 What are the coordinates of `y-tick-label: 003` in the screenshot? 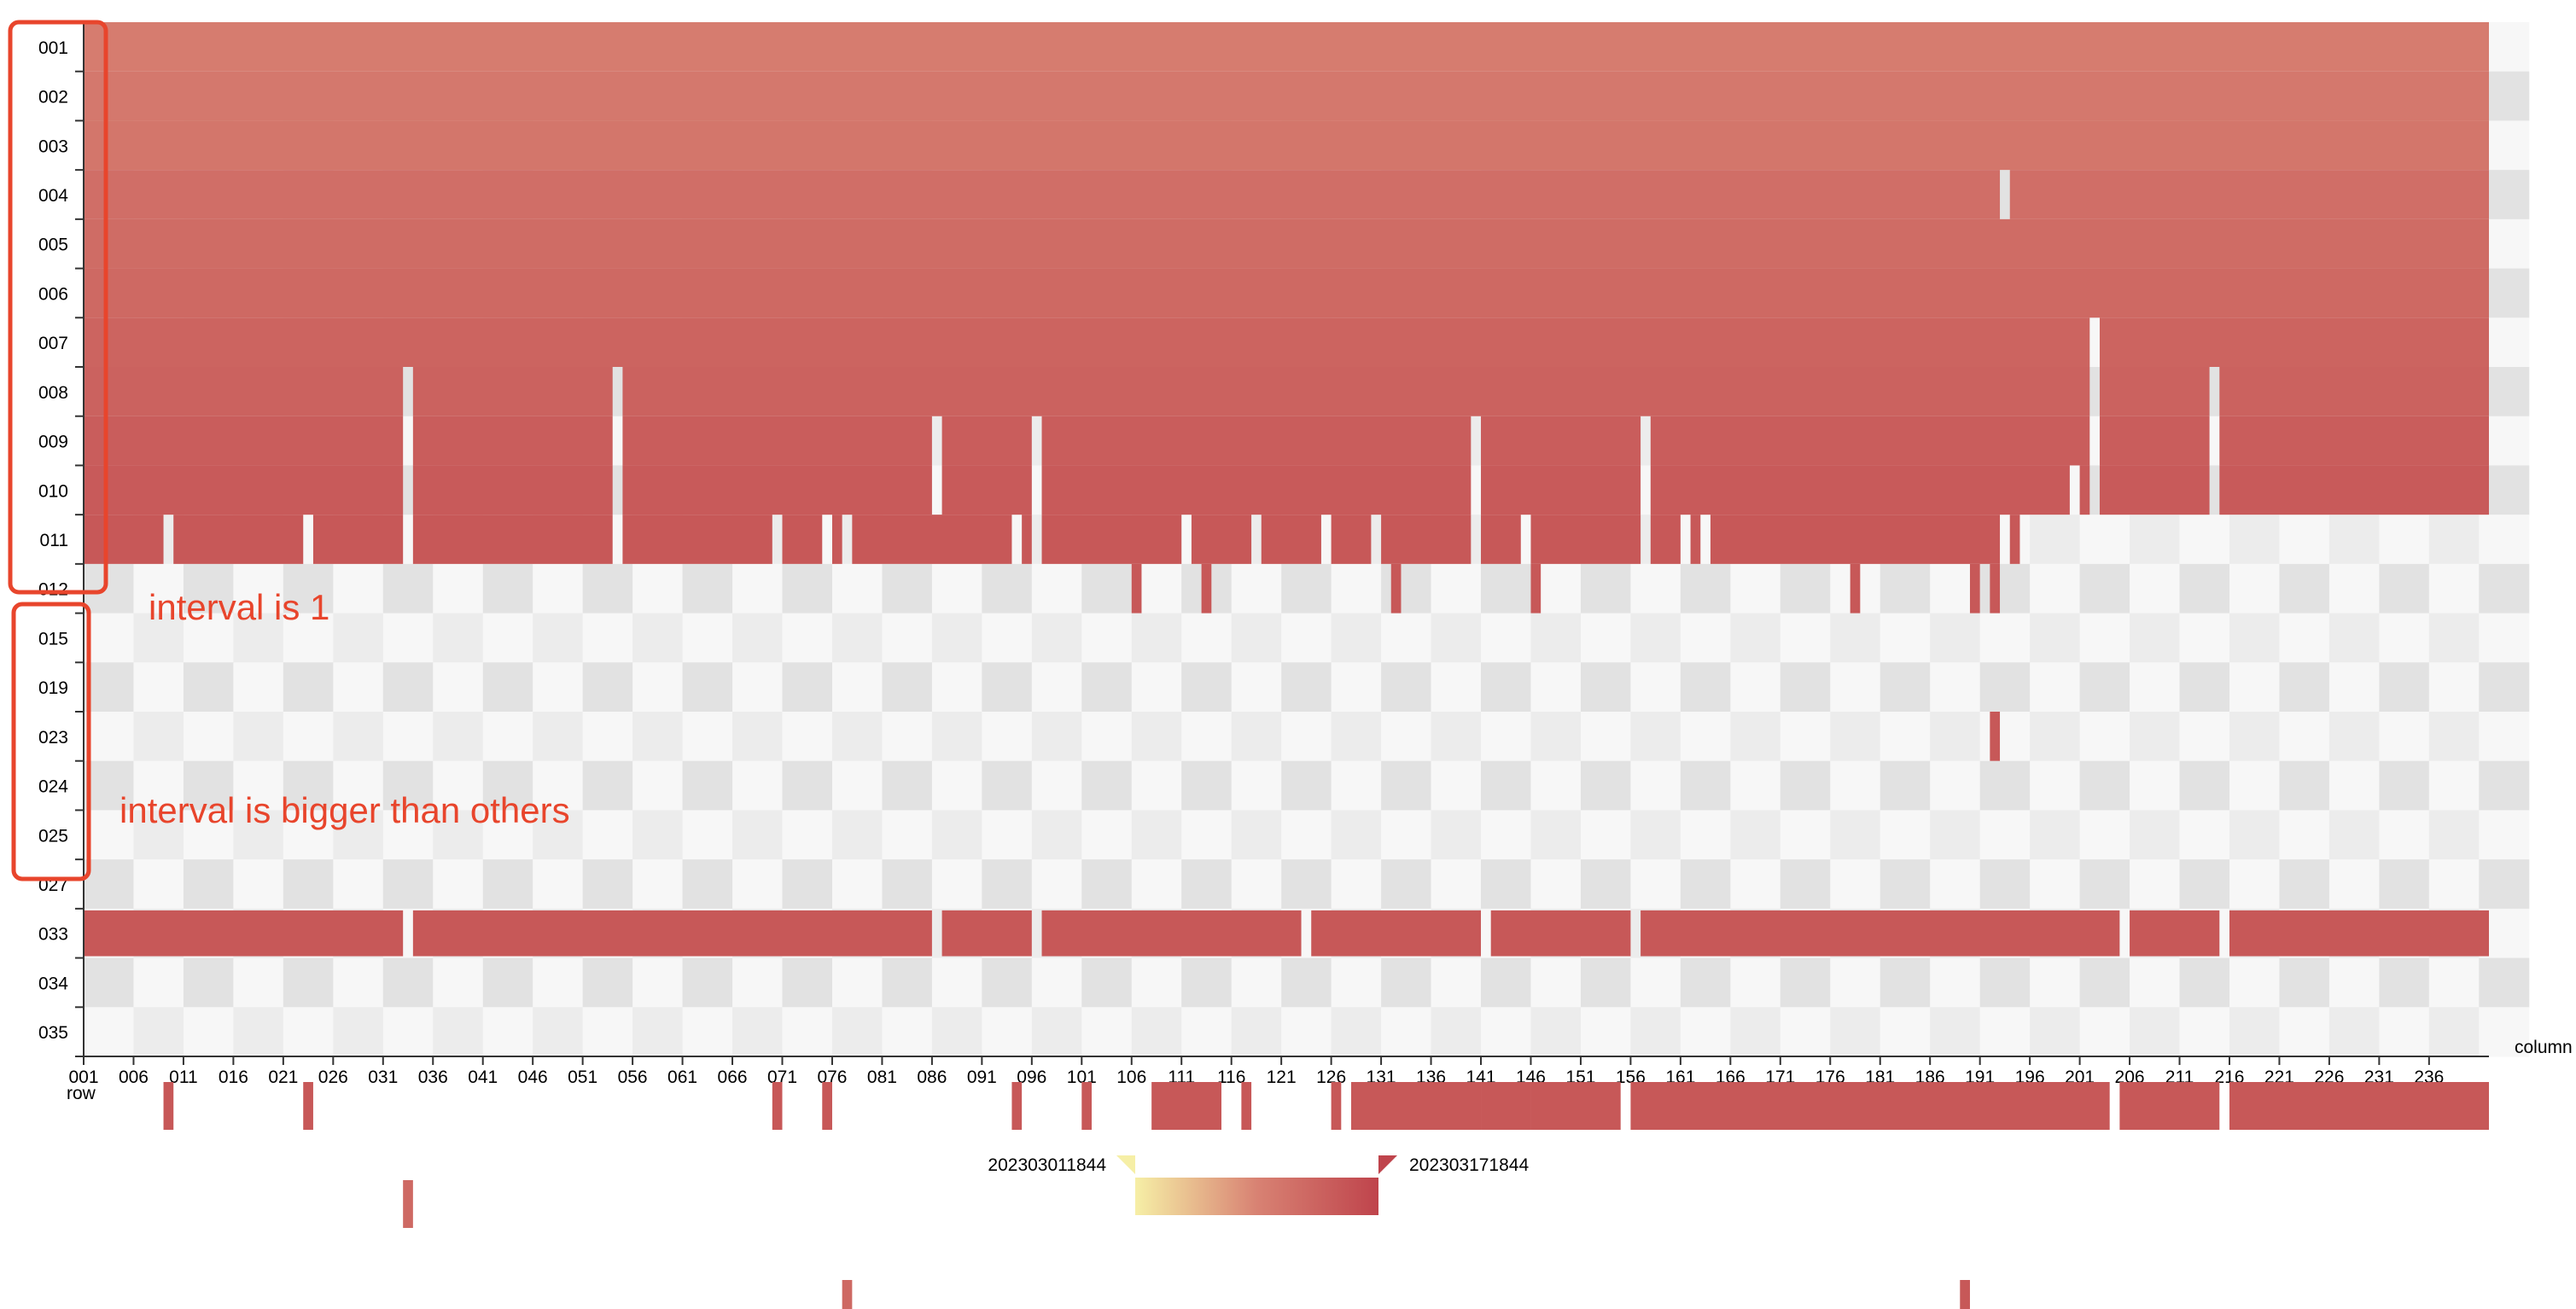 It's located at (53, 146).